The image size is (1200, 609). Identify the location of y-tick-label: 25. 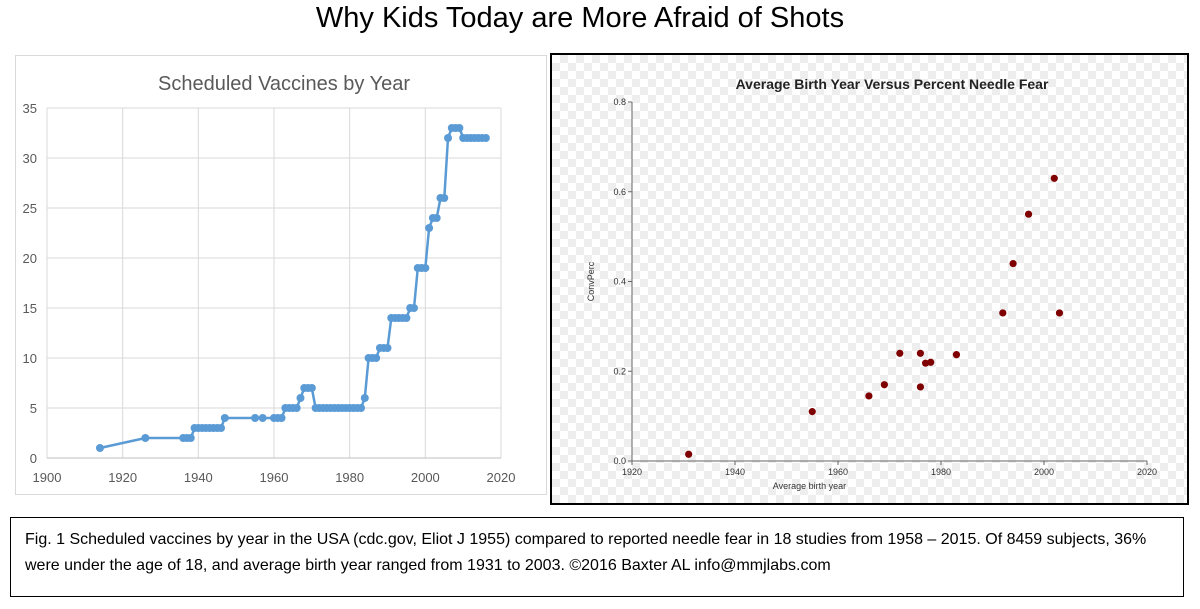
(30, 208).